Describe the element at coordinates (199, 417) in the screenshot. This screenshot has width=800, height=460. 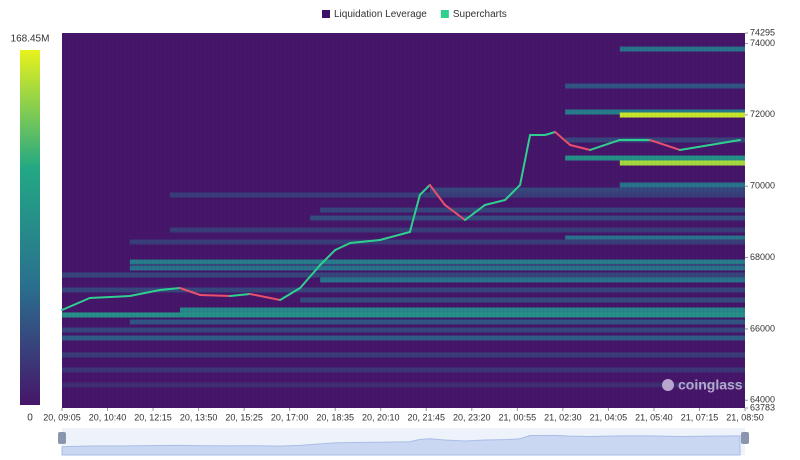
I see `x-tick-label: 20, 13:50` at that location.